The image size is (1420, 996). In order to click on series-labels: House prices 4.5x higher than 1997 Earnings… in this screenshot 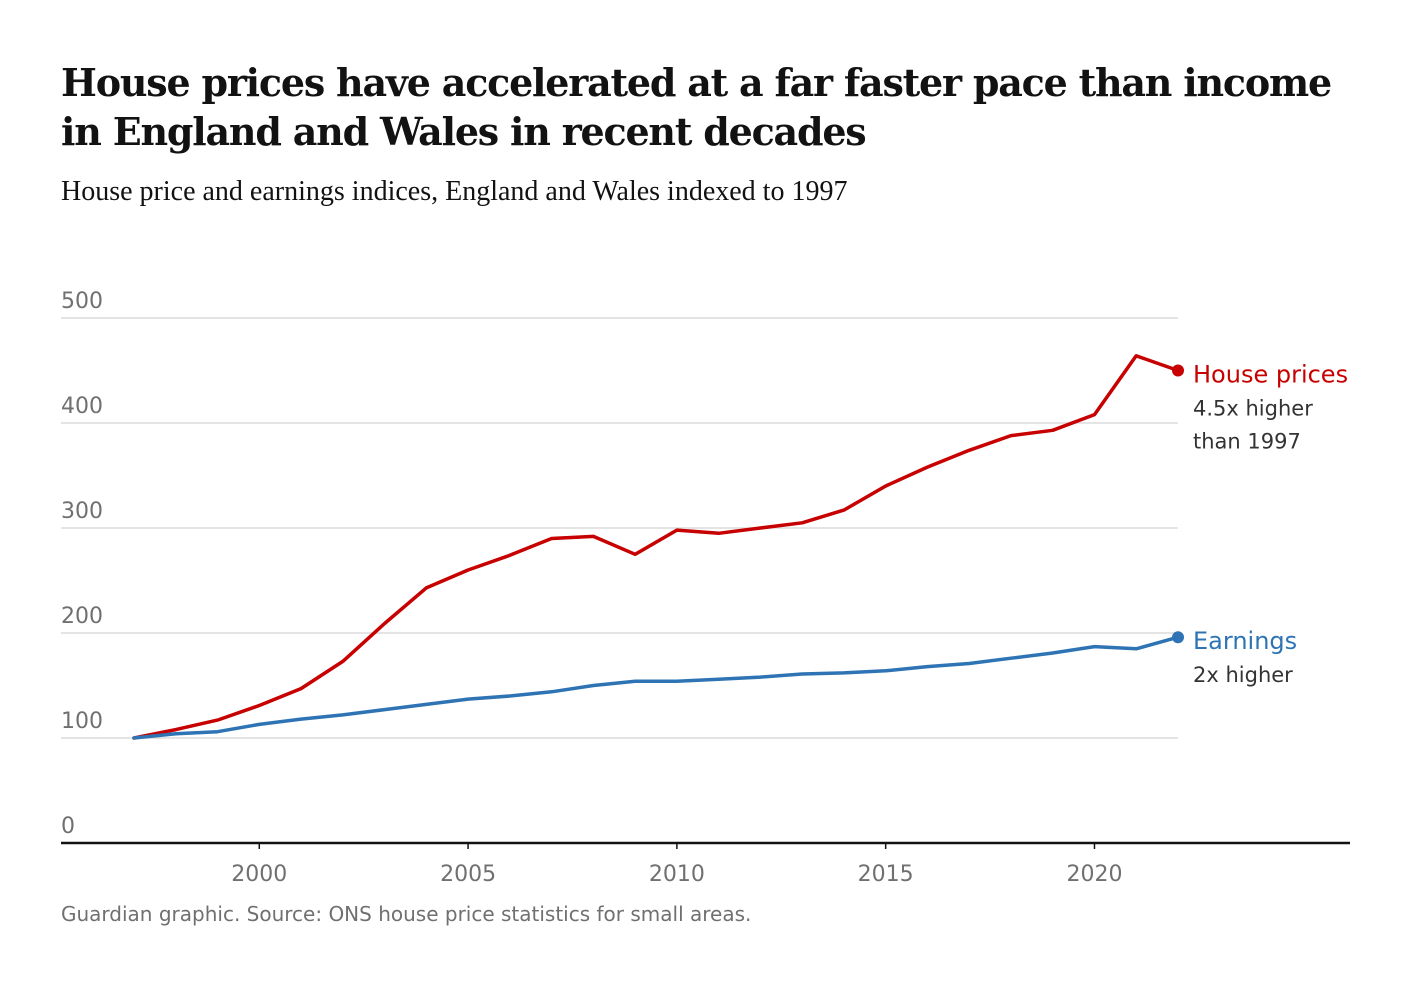, I will do `click(1270, 524)`.